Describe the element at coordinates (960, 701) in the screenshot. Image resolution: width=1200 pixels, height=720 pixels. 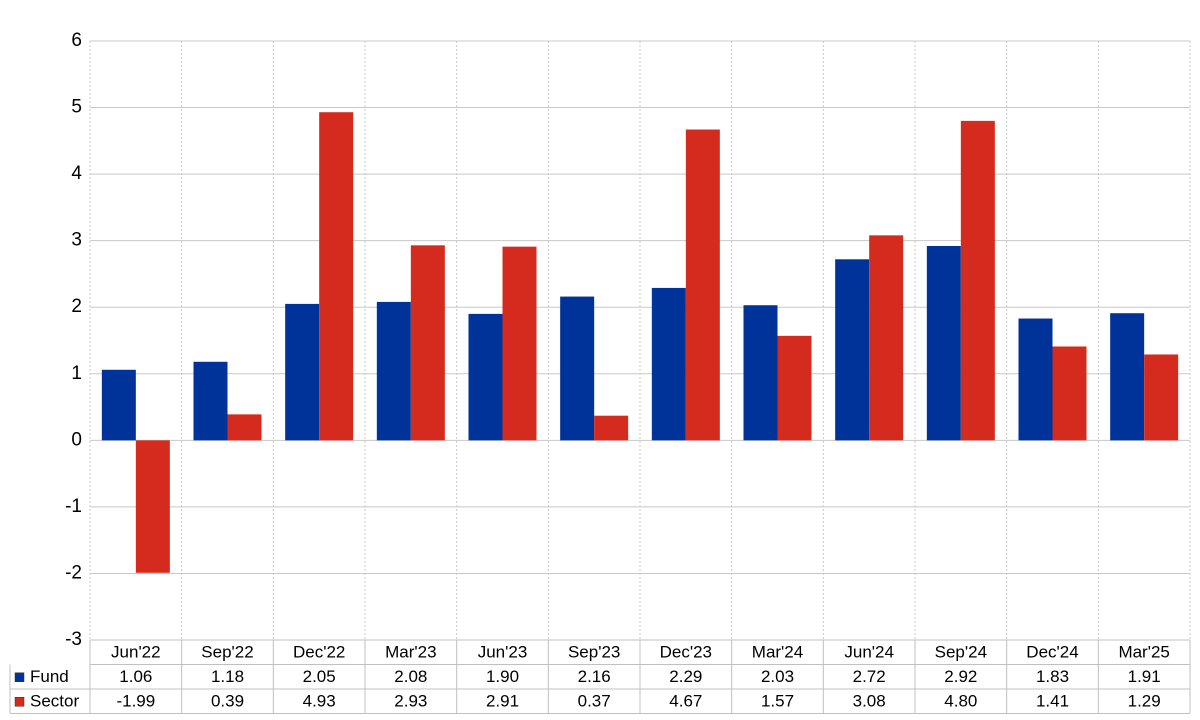
I see `data-label: 4.80` at that location.